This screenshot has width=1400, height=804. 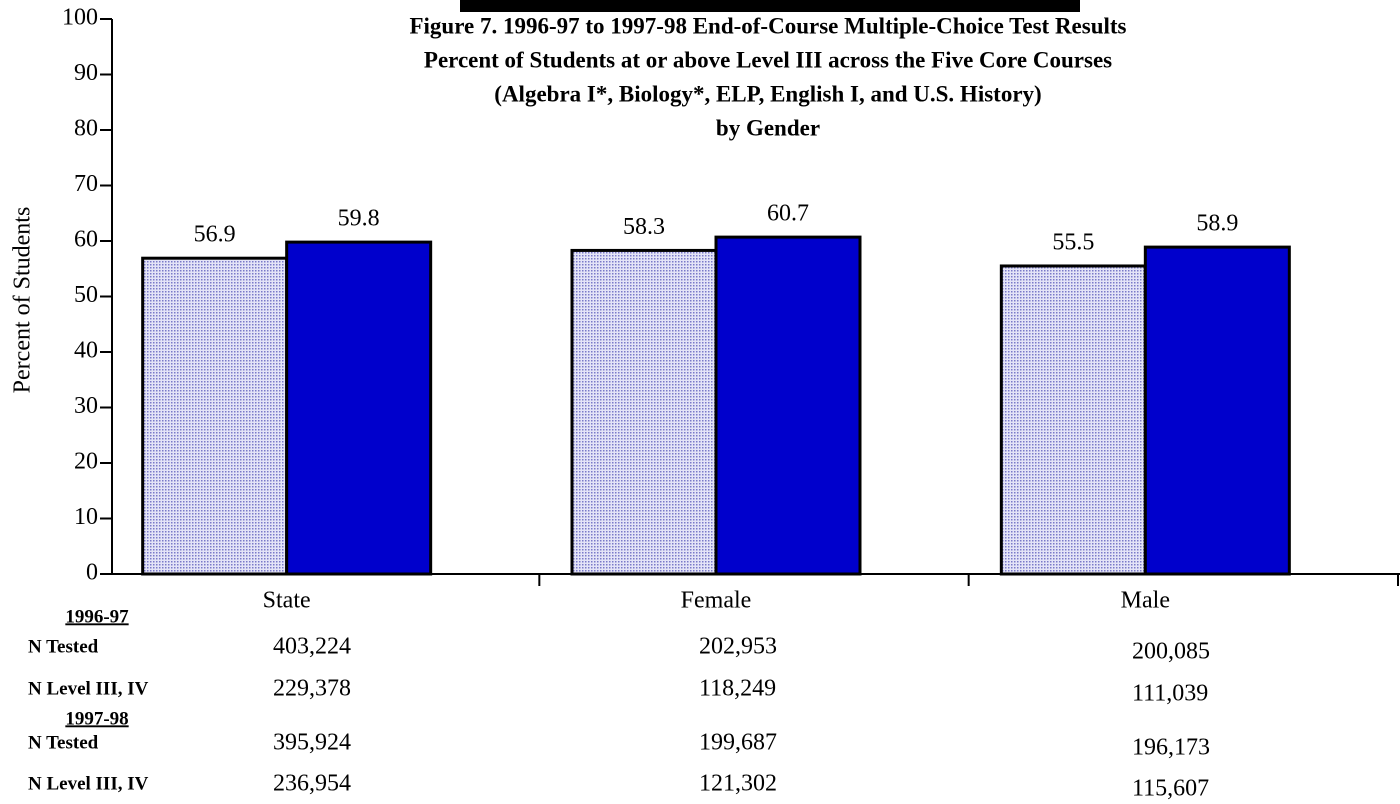 What do you see at coordinates (738, 784) in the screenshot?
I see `table-cell: 121,302` at bounding box center [738, 784].